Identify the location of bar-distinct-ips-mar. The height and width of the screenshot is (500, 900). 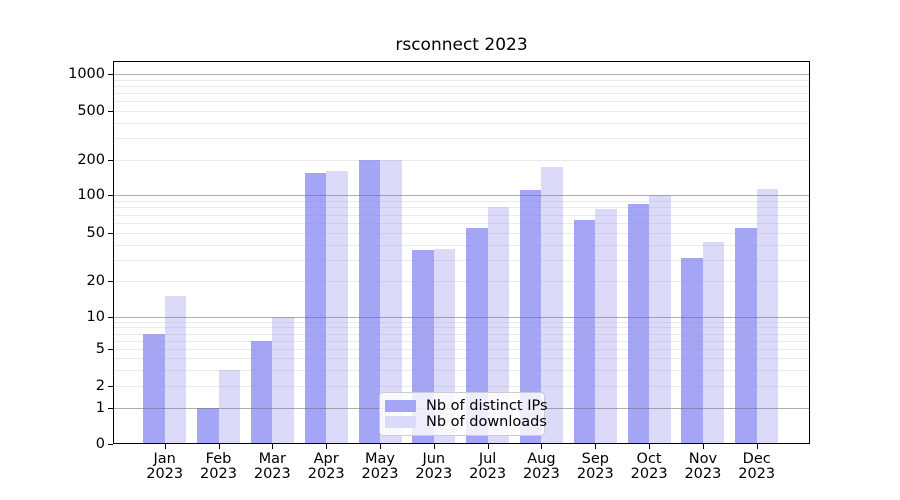
(261, 392).